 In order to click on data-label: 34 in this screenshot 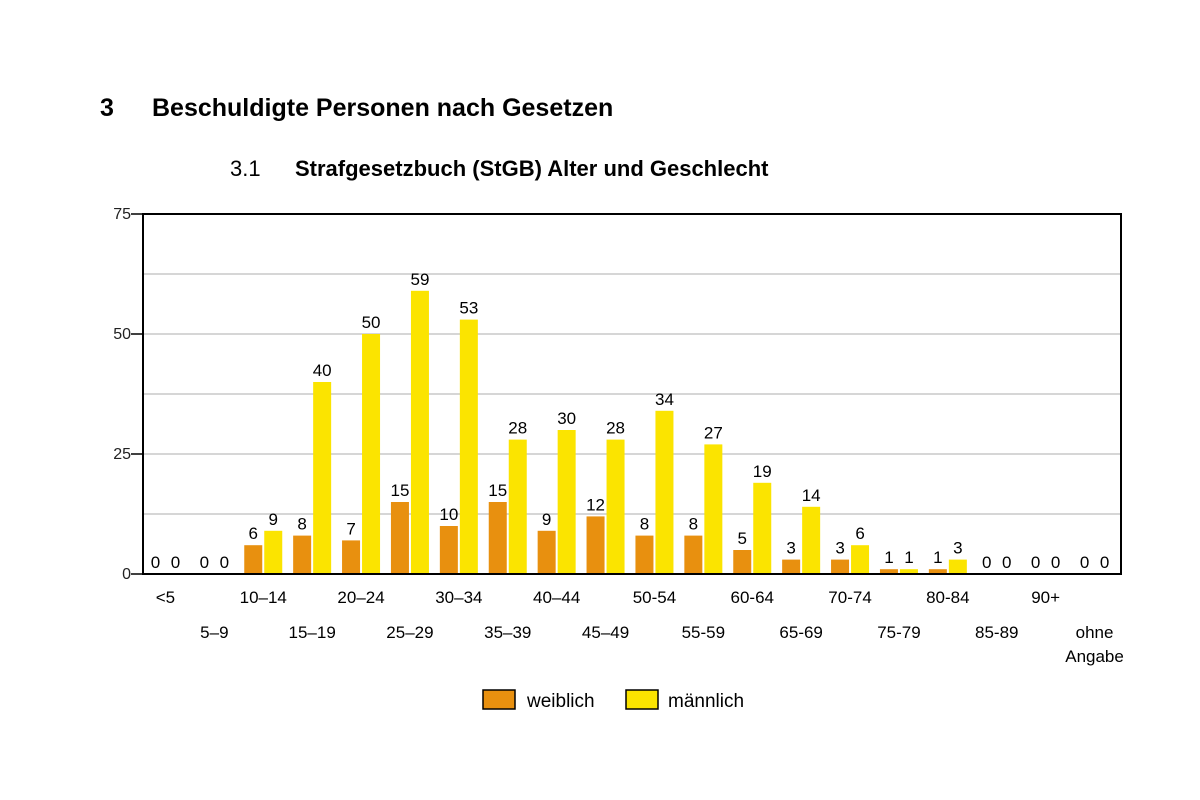, I will do `click(664, 399)`.